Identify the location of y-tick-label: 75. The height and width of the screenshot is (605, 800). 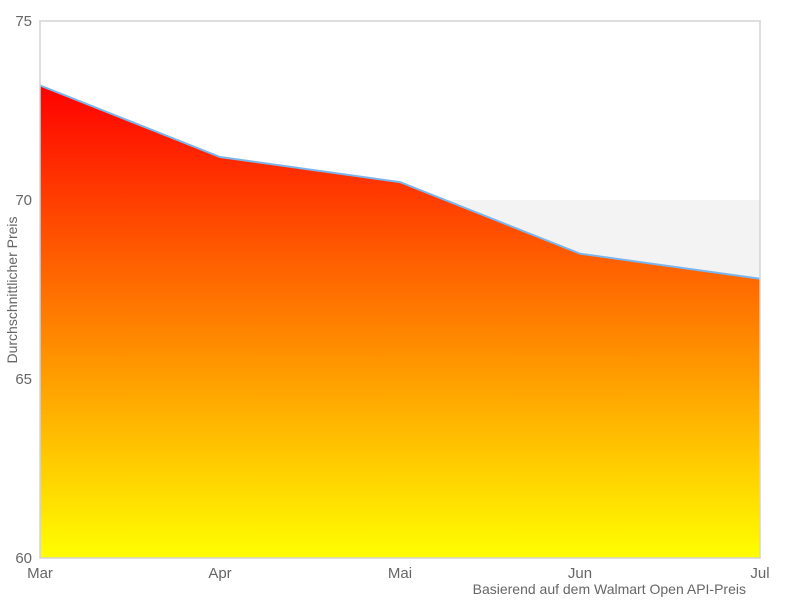
(23, 21).